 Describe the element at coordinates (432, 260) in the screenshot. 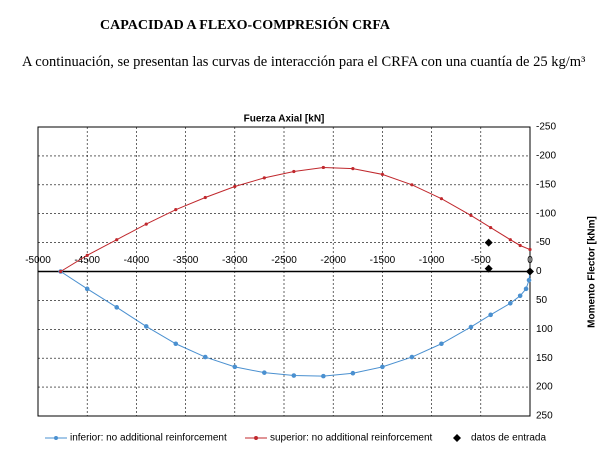

I see `x-tick-label: -1000` at that location.